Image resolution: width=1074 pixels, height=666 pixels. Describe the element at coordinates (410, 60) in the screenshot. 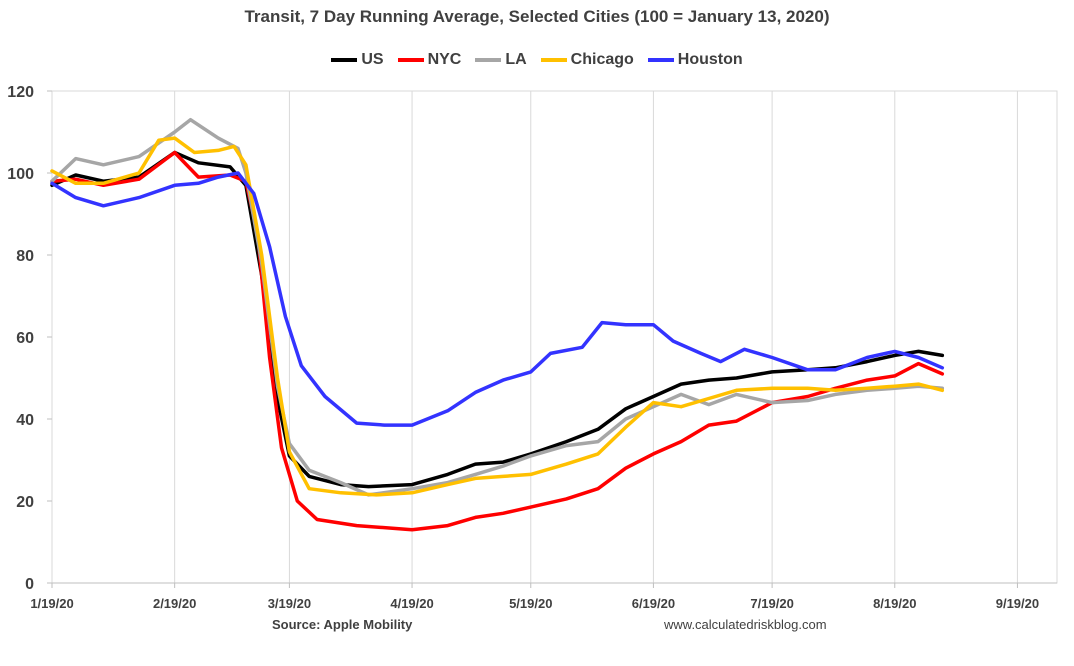

I see `legend-swatch-nyc` at that location.